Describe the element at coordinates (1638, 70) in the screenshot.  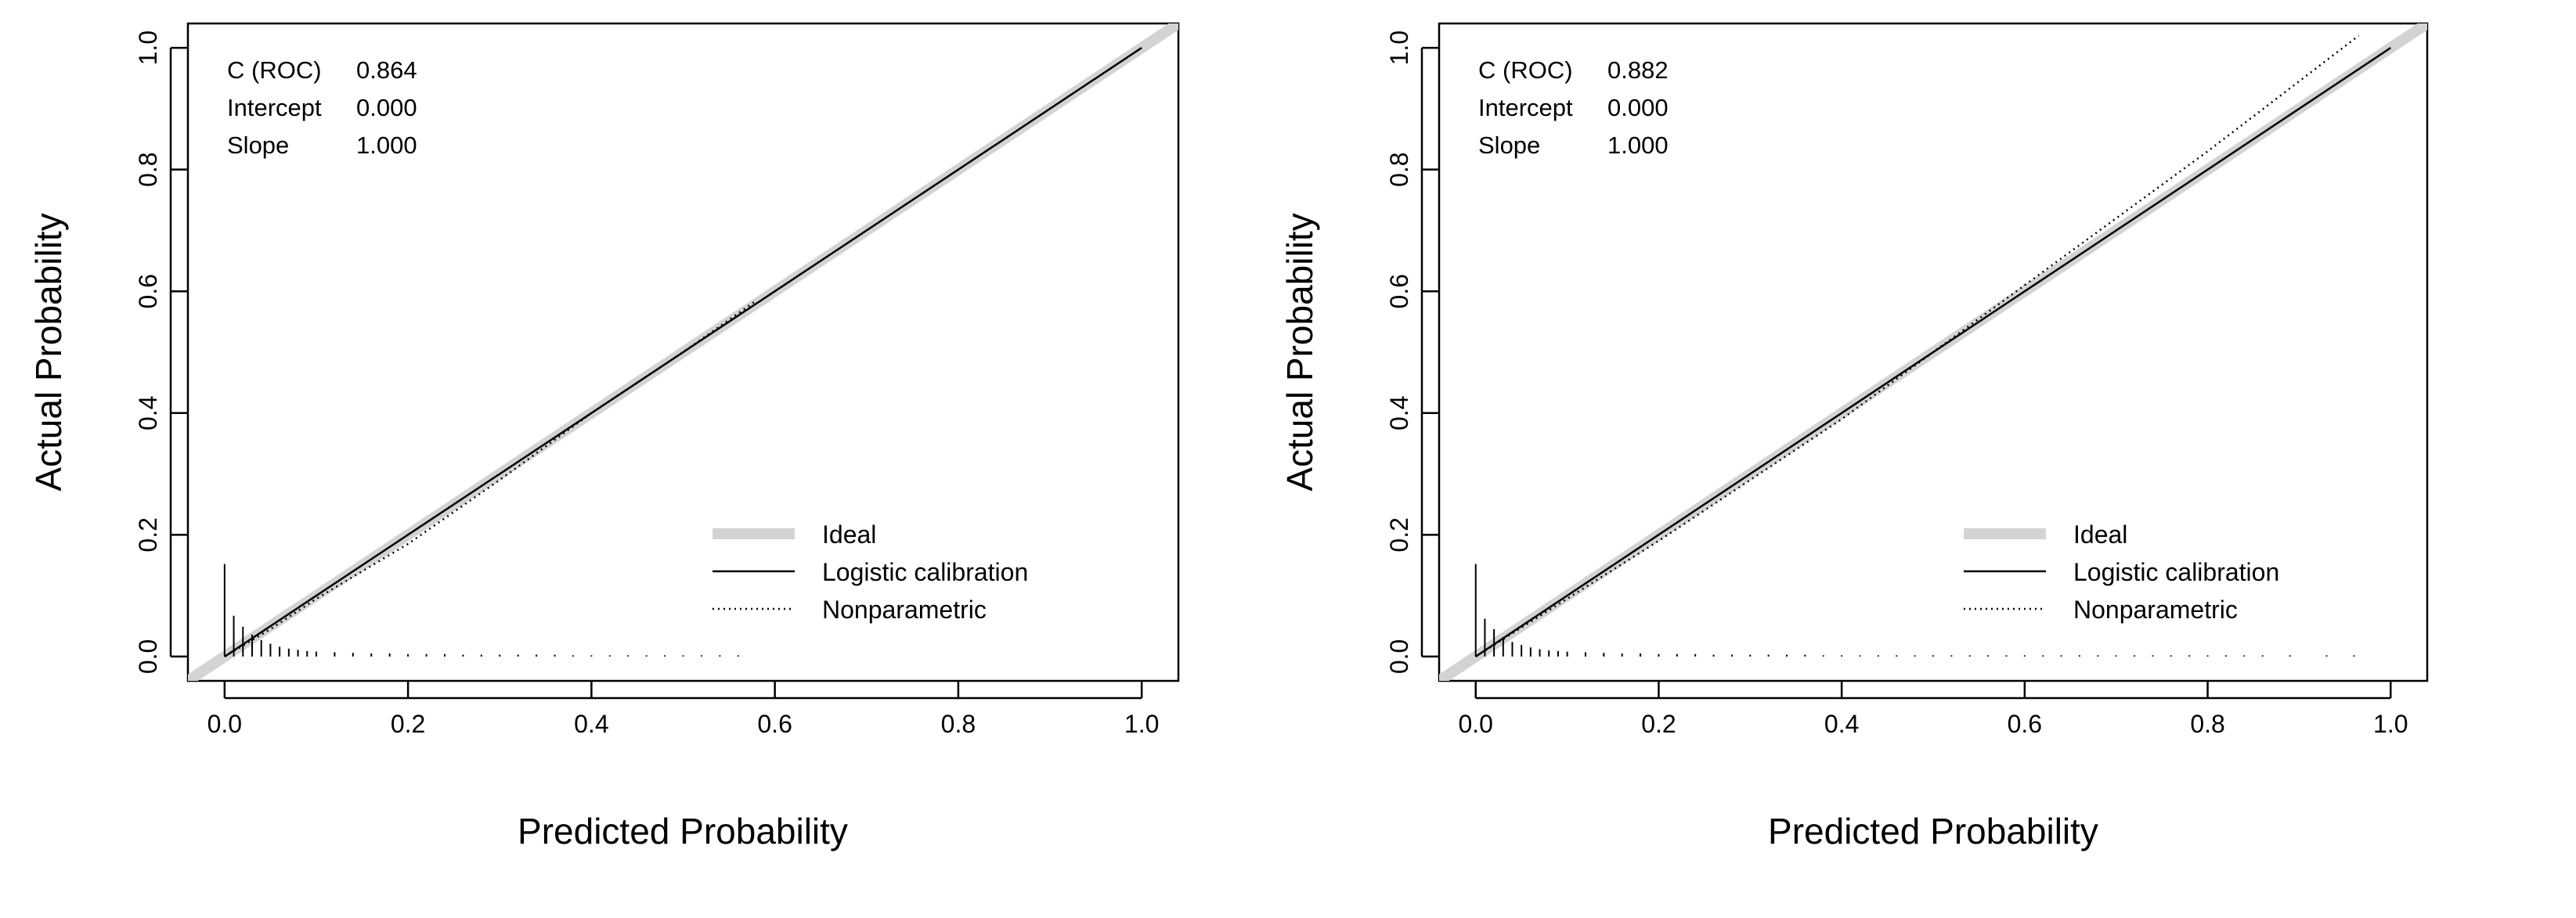
I see `stat-value: 0.882` at that location.